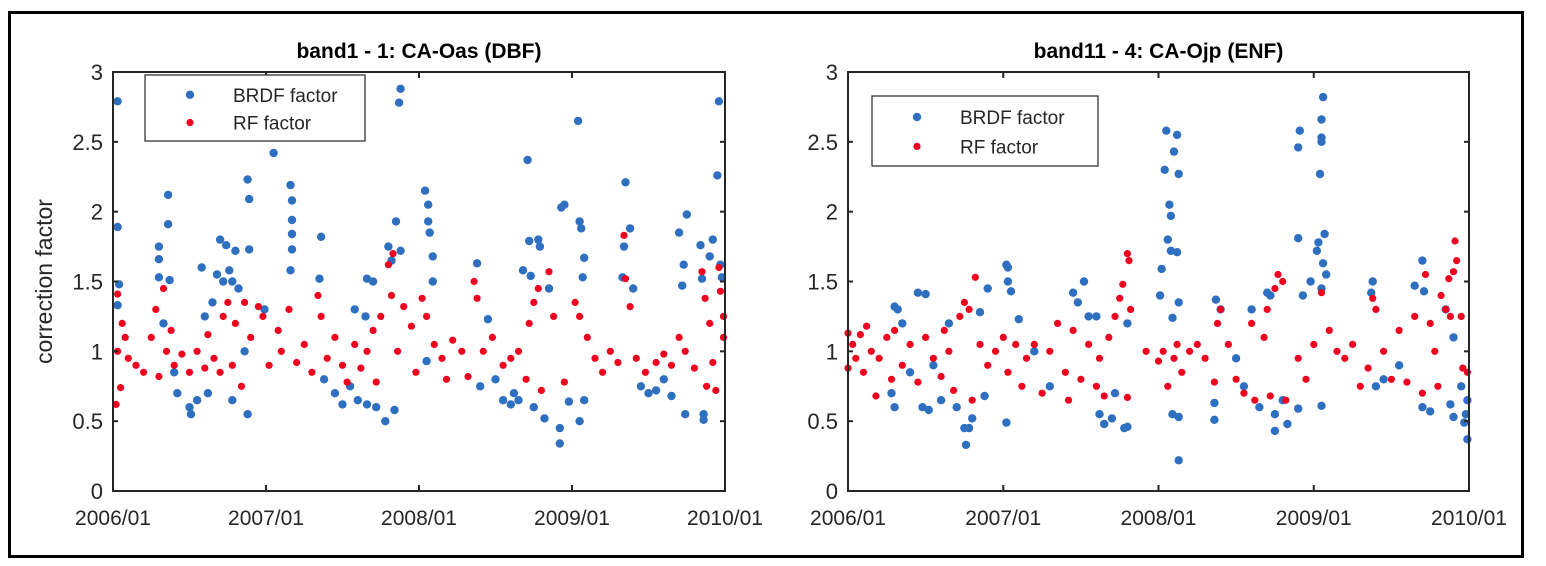  Describe the element at coordinates (266, 518) in the screenshot. I see `x-tick-label: 2007/01` at that location.